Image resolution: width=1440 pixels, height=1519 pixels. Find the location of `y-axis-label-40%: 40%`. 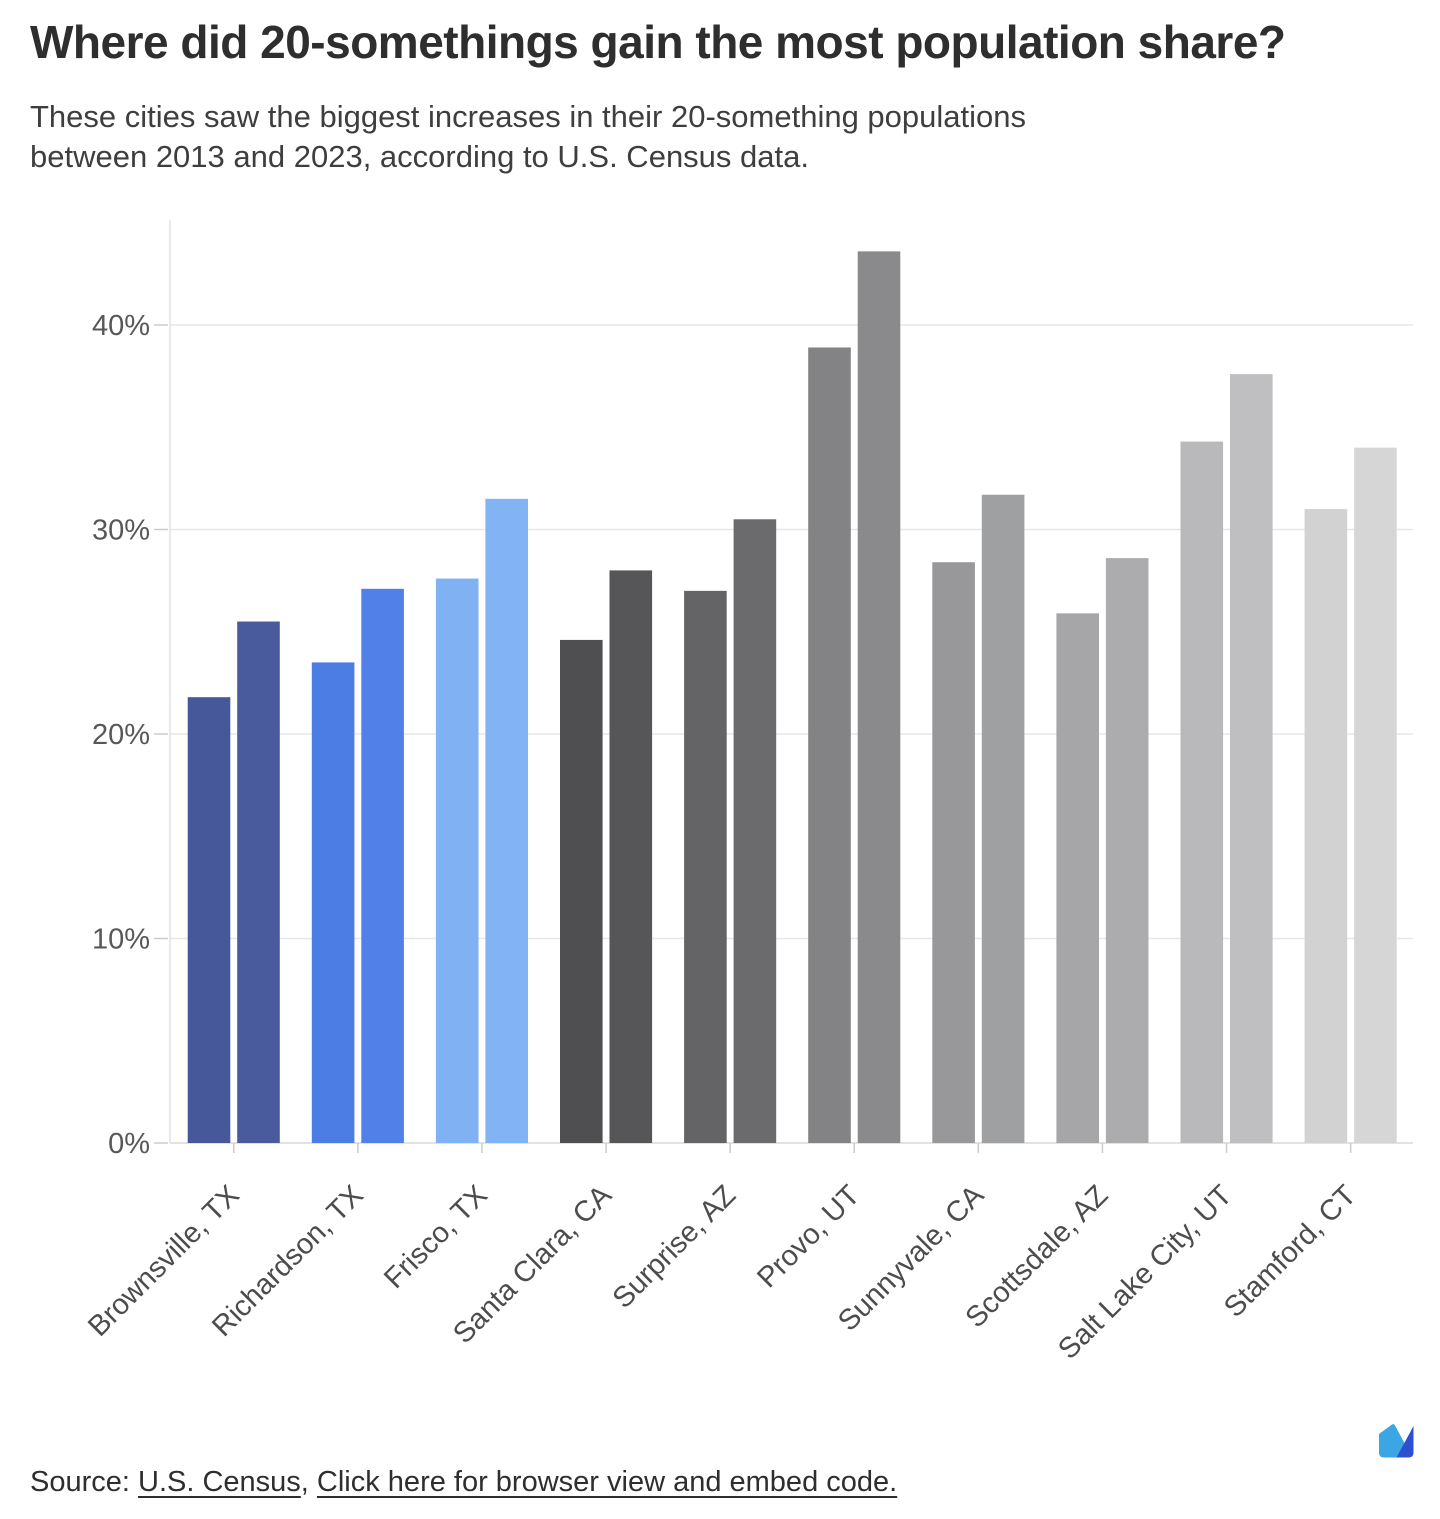

y-axis-label-40%: 40% is located at coordinates (121, 326).